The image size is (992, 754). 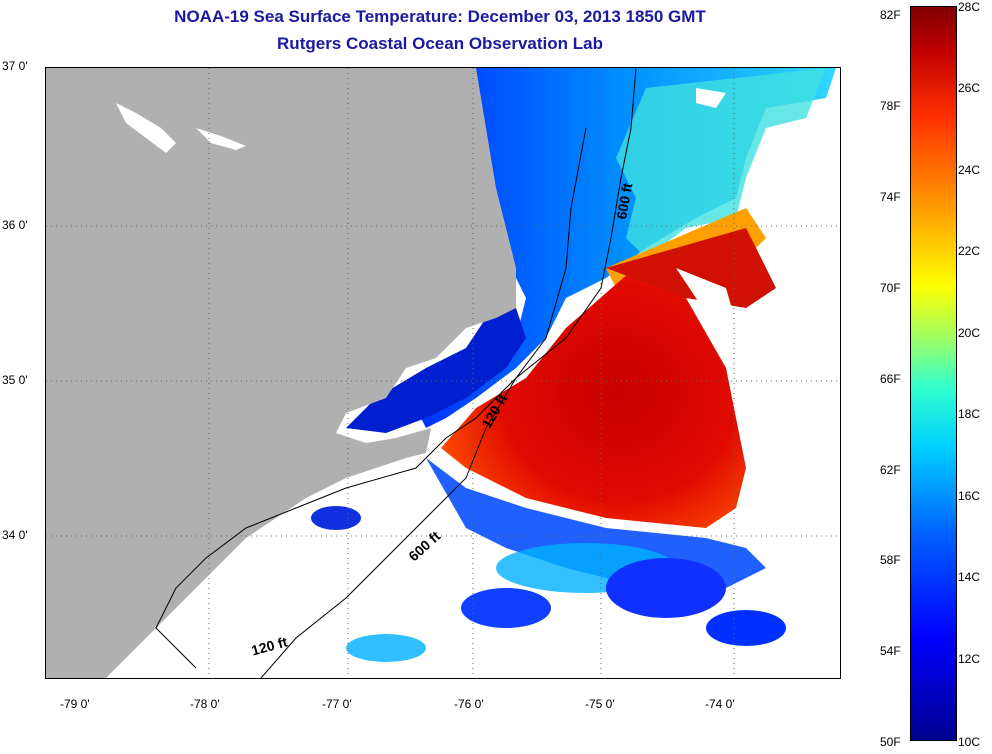 What do you see at coordinates (890, 288) in the screenshot?
I see `colorbar-f-label: 70F` at bounding box center [890, 288].